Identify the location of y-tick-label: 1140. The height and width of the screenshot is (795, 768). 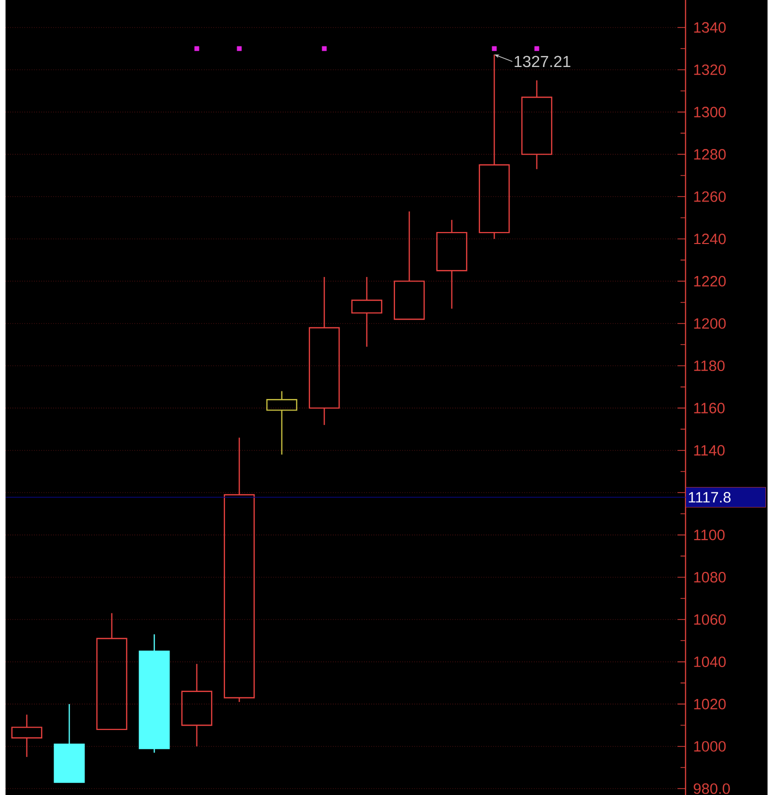
(709, 450).